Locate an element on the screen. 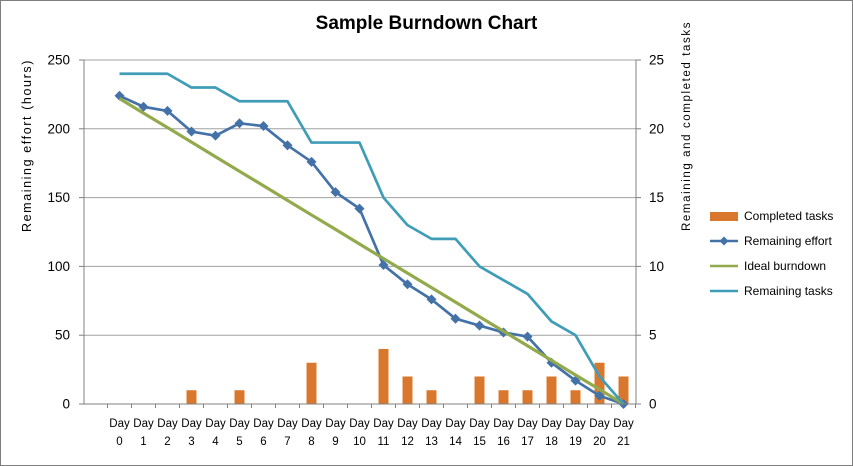 This screenshot has height=466, width=853. left-axis-tick-label: 250 is located at coordinates (58, 60).